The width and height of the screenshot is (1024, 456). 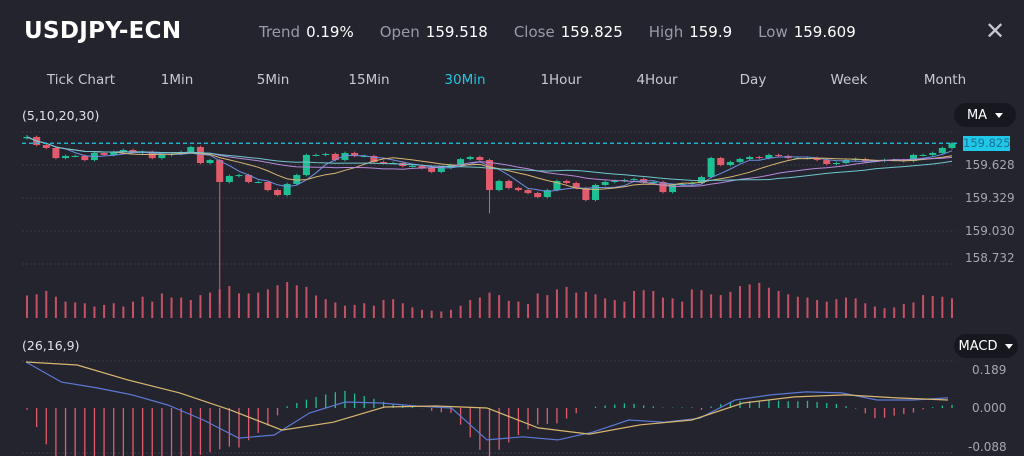 What do you see at coordinates (534, 32) in the screenshot?
I see `stat-label: Close` at bounding box center [534, 32].